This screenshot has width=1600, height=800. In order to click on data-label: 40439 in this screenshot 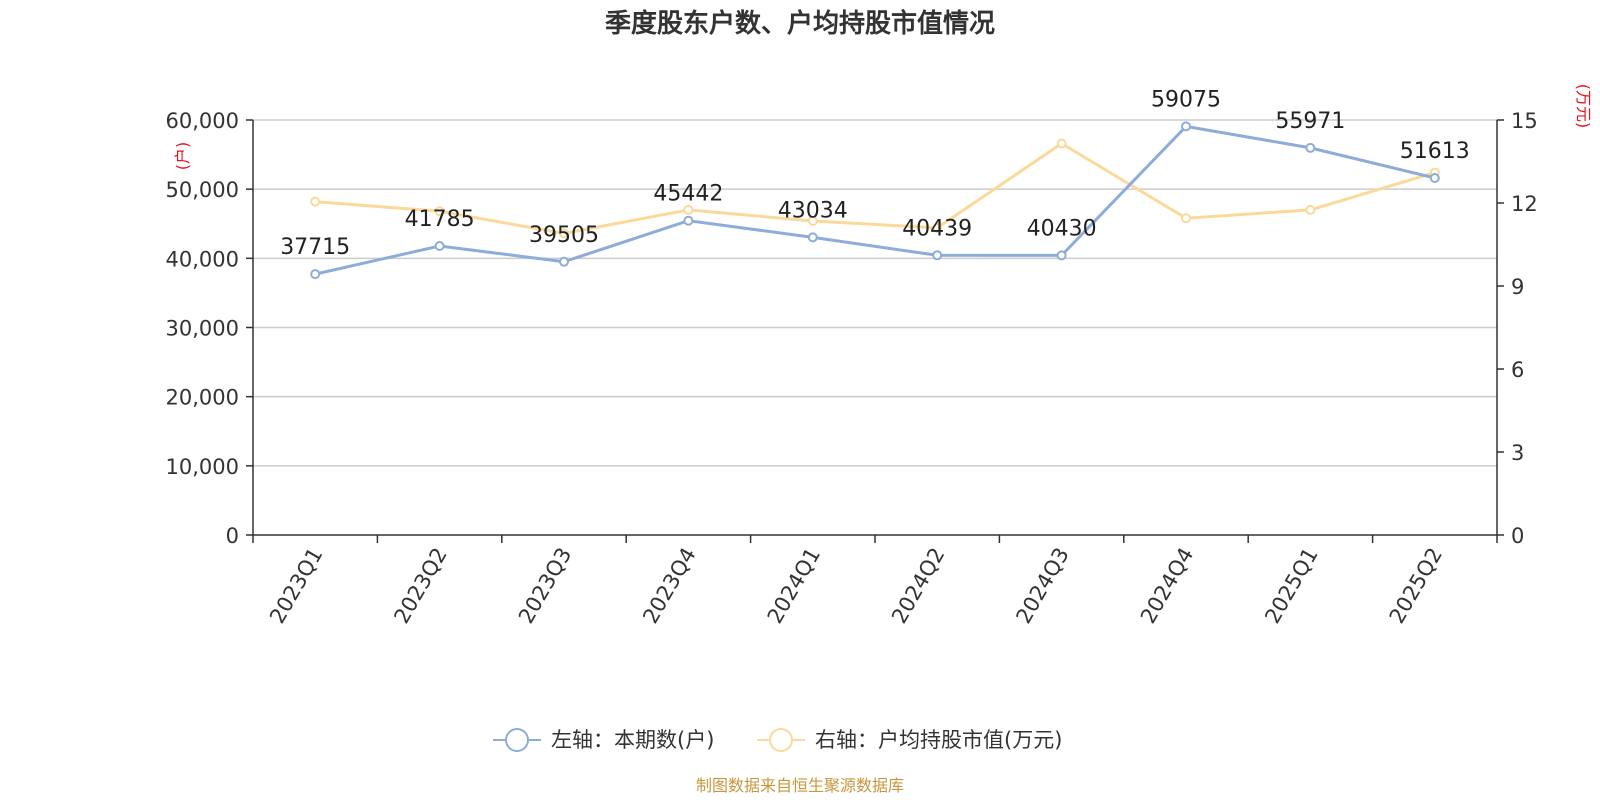, I will do `click(937, 228)`.